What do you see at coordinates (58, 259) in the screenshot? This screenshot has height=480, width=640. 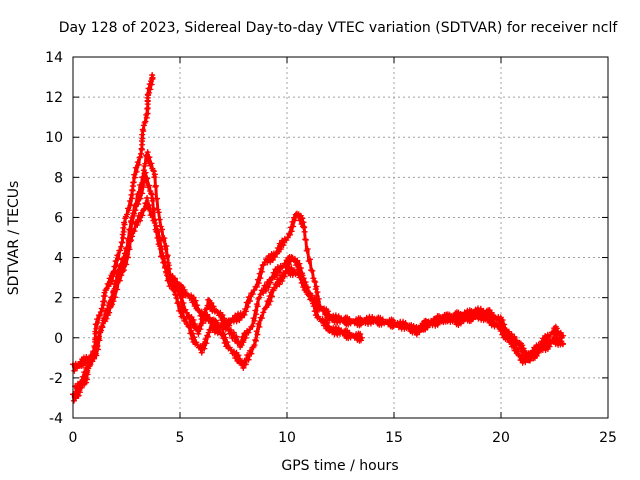 I see `y-tick-label: 4` at bounding box center [58, 259].